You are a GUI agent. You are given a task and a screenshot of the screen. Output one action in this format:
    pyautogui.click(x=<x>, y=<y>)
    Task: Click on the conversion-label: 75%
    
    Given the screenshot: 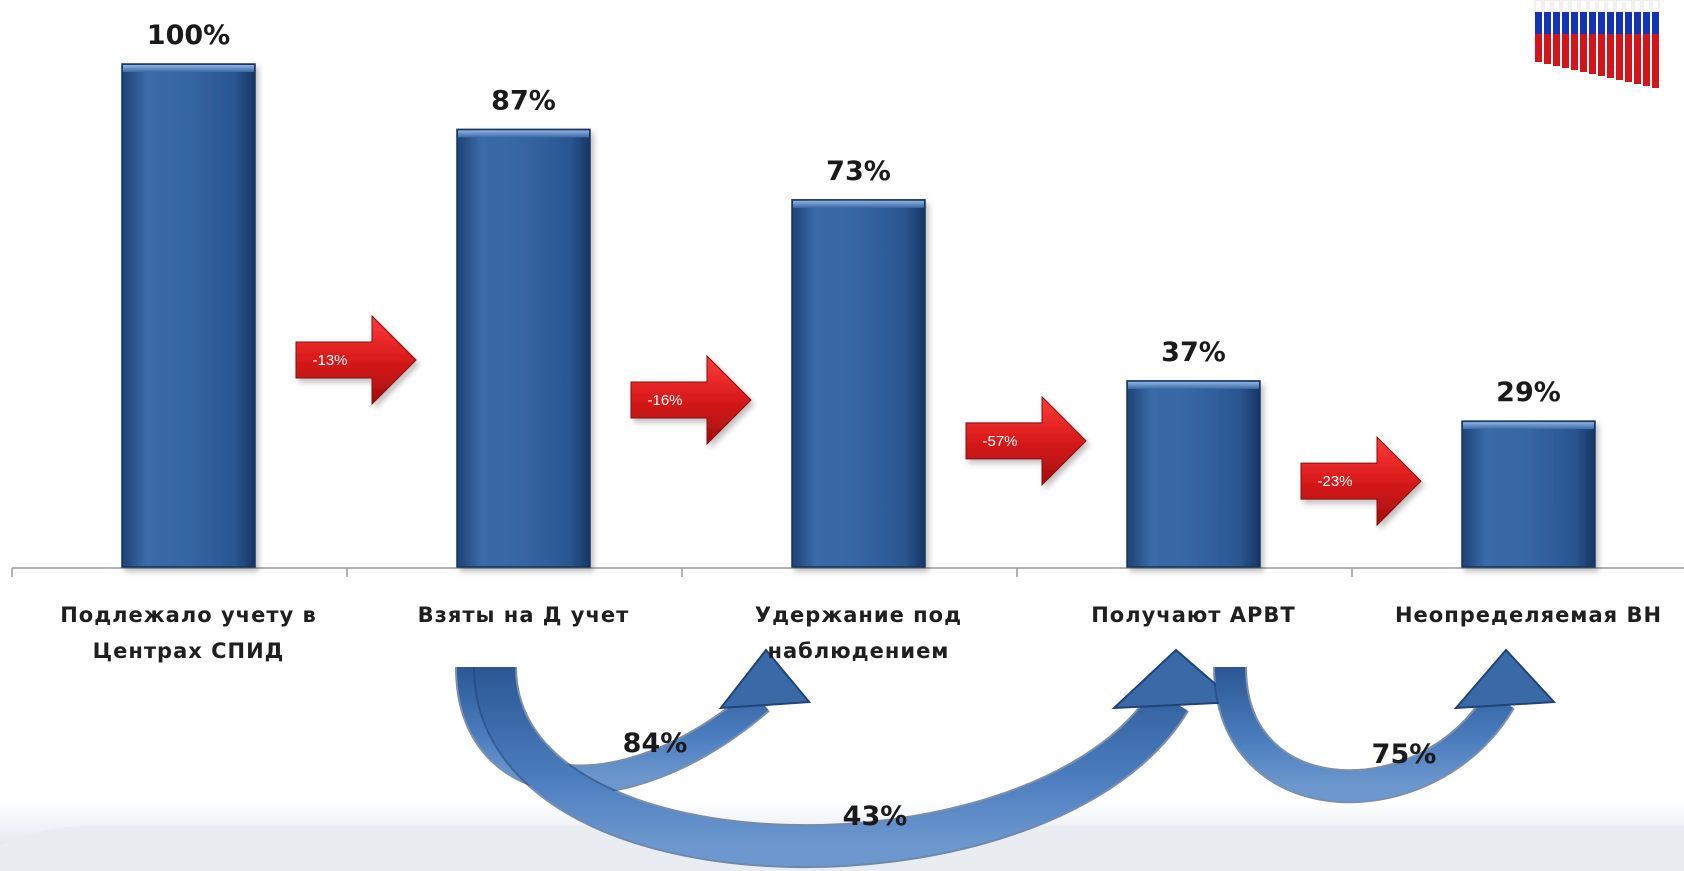 What is the action you would take?
    pyautogui.click(x=1404, y=754)
    